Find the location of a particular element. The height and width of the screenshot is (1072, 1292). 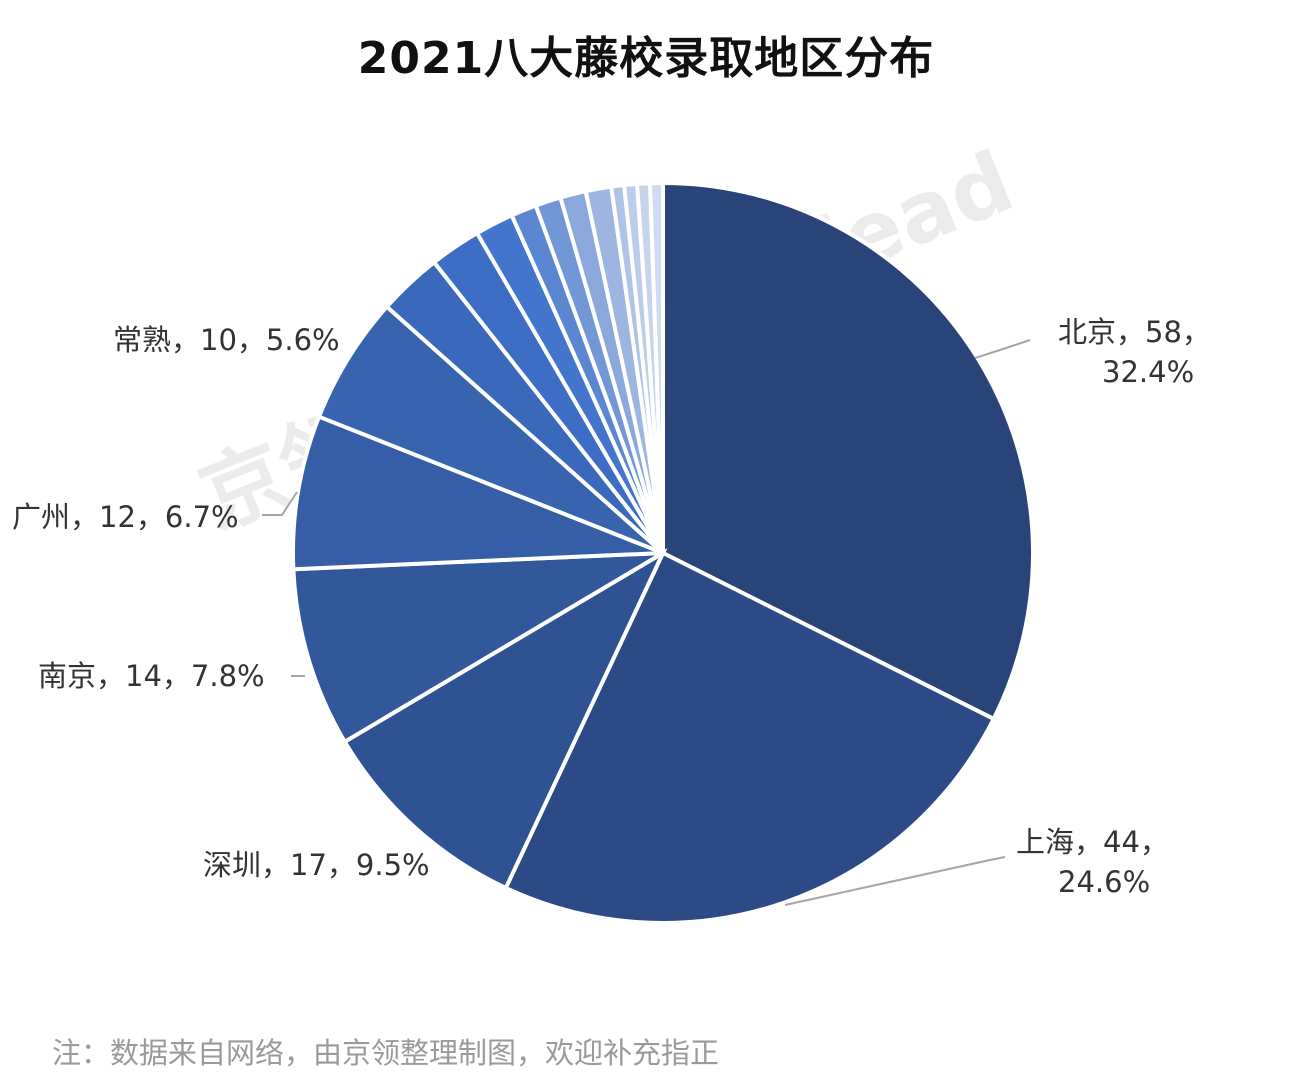

slice-label-1-percent: 32.4% is located at coordinates (1148, 372).